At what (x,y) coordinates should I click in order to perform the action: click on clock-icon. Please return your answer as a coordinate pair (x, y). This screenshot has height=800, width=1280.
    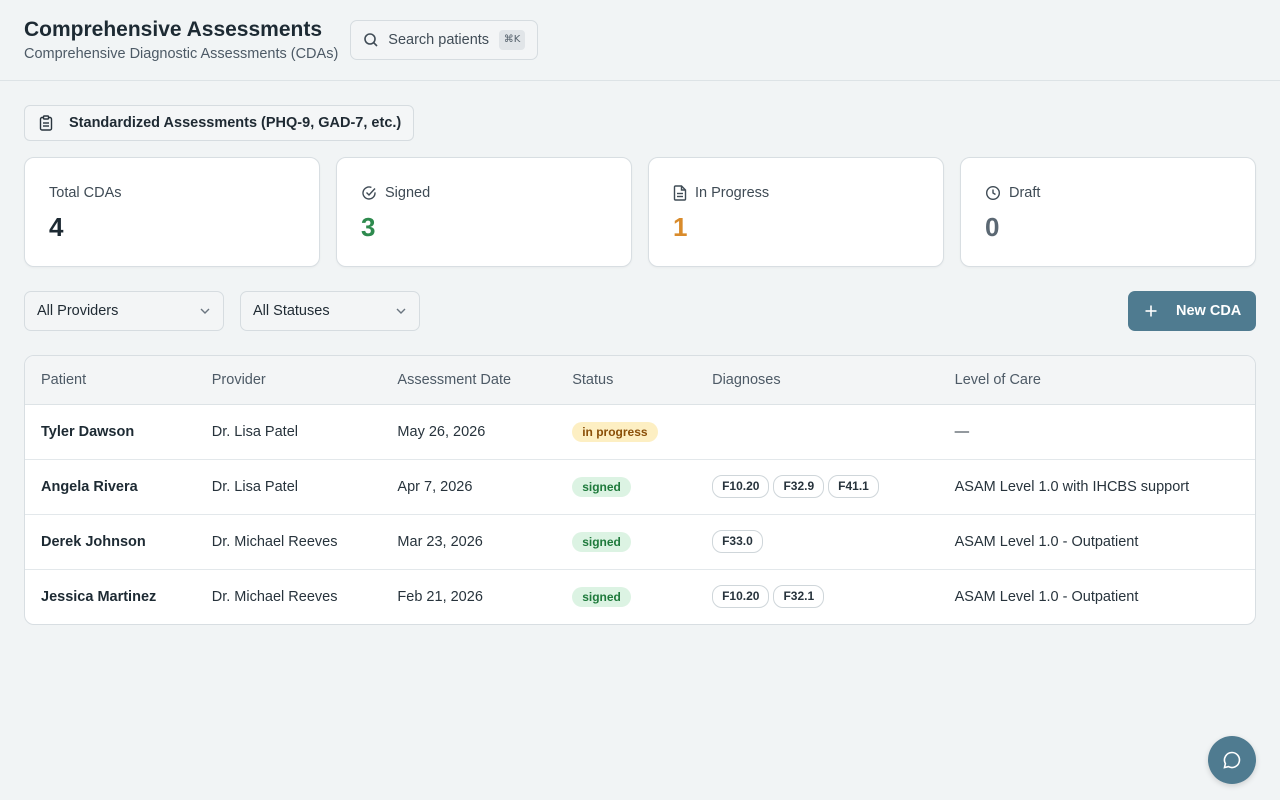
    Looking at the image, I should click on (993, 193).